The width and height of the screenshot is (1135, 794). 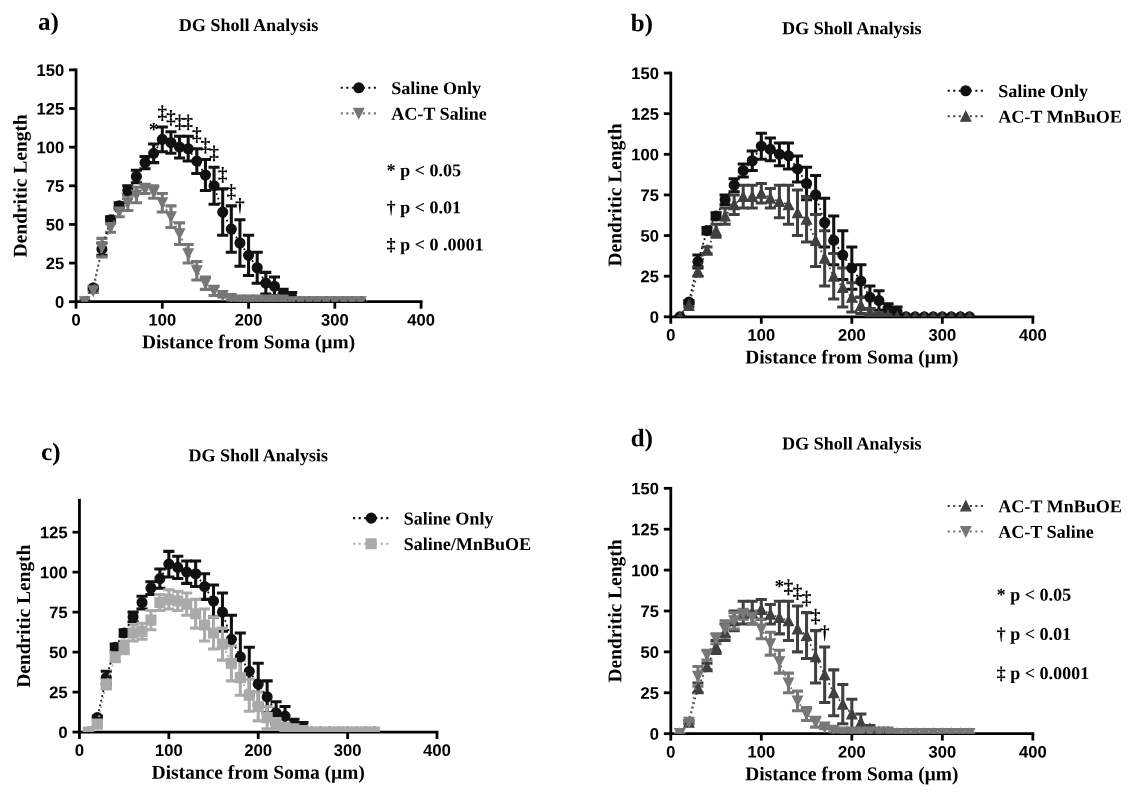 What do you see at coordinates (641, 440) in the screenshot?
I see `text: d)` at bounding box center [641, 440].